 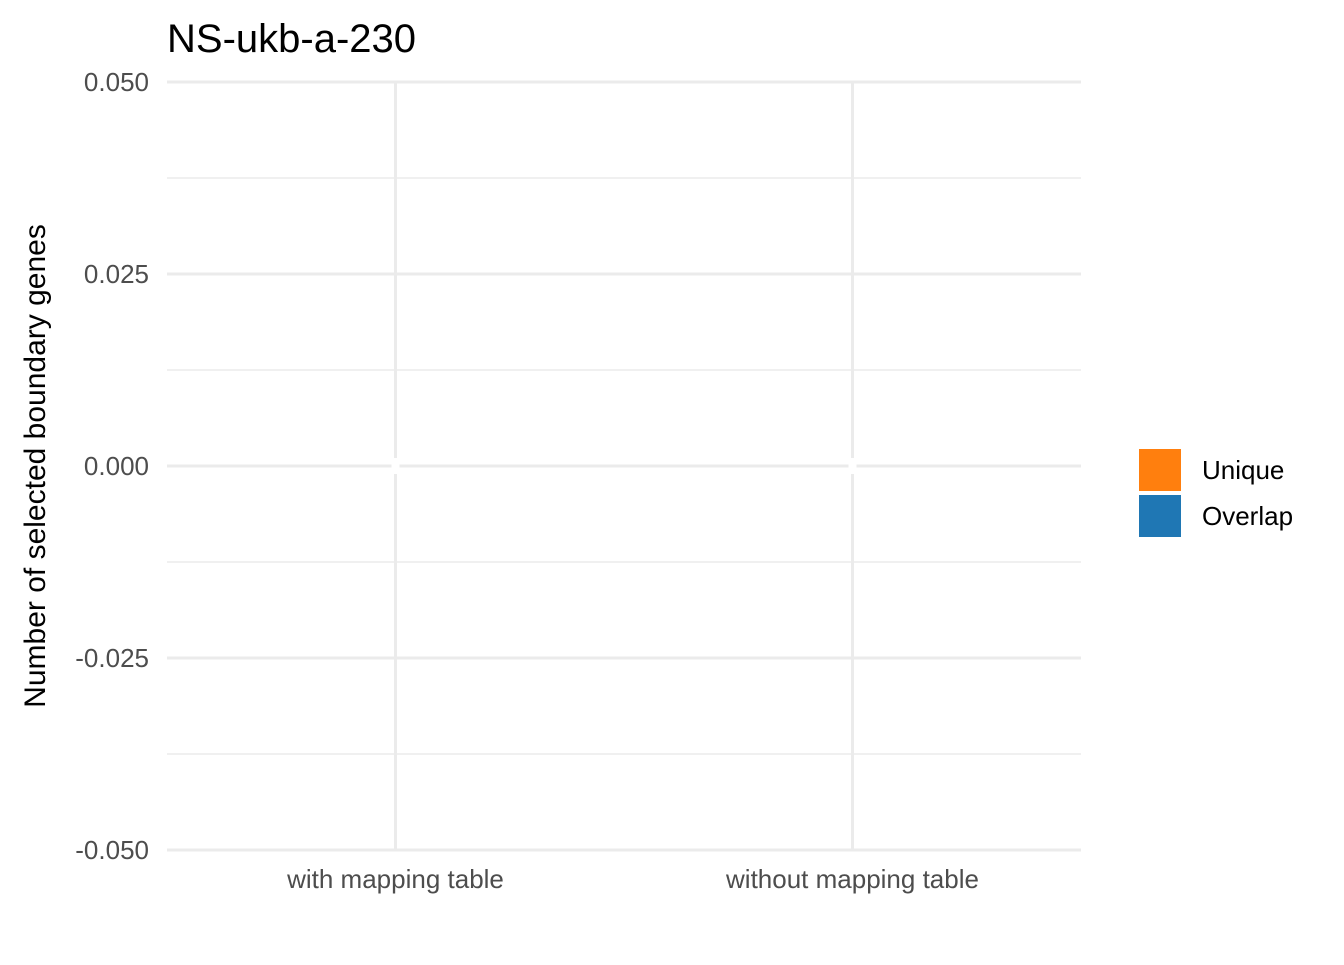 I want to click on y-tick-label: 0.050, so click(x=116, y=82).